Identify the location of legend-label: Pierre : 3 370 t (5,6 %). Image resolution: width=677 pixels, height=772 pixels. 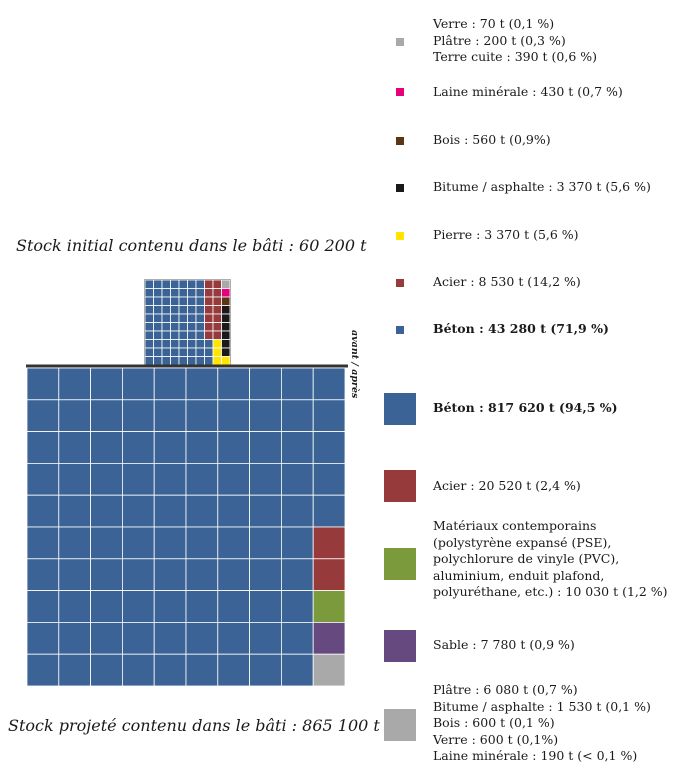
(506, 234).